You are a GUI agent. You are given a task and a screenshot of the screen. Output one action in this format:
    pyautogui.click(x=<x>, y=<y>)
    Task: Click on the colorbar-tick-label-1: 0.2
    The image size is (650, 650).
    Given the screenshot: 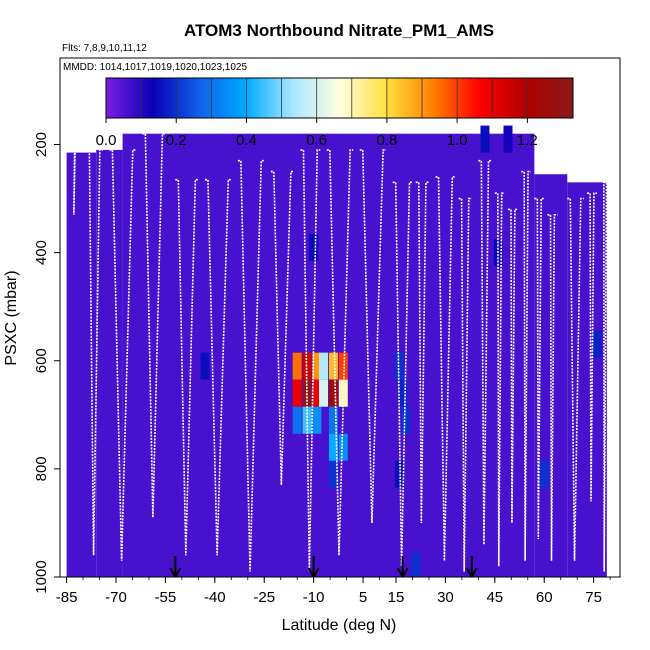 What is the action you would take?
    pyautogui.click(x=176, y=140)
    